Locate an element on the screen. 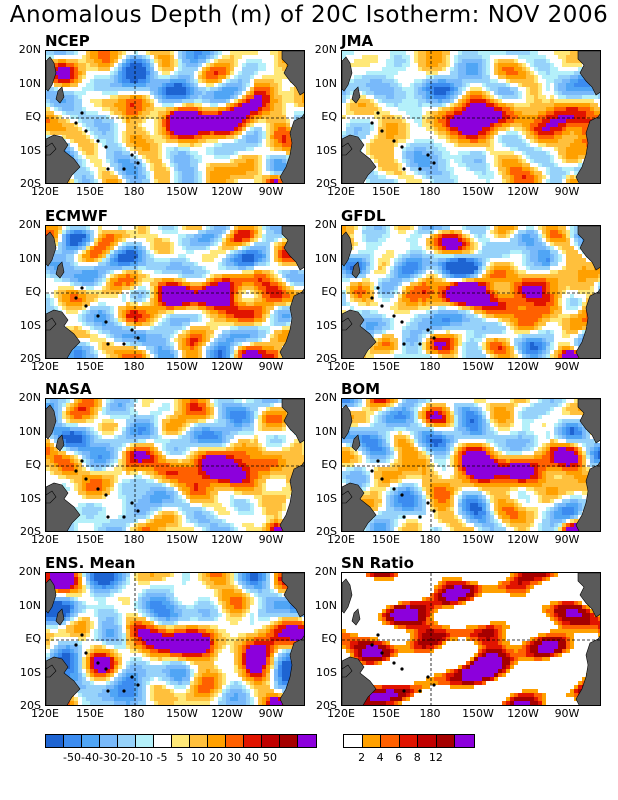 This screenshot has width=618, height=800. colorbar-label: -20 is located at coordinates (126, 757).